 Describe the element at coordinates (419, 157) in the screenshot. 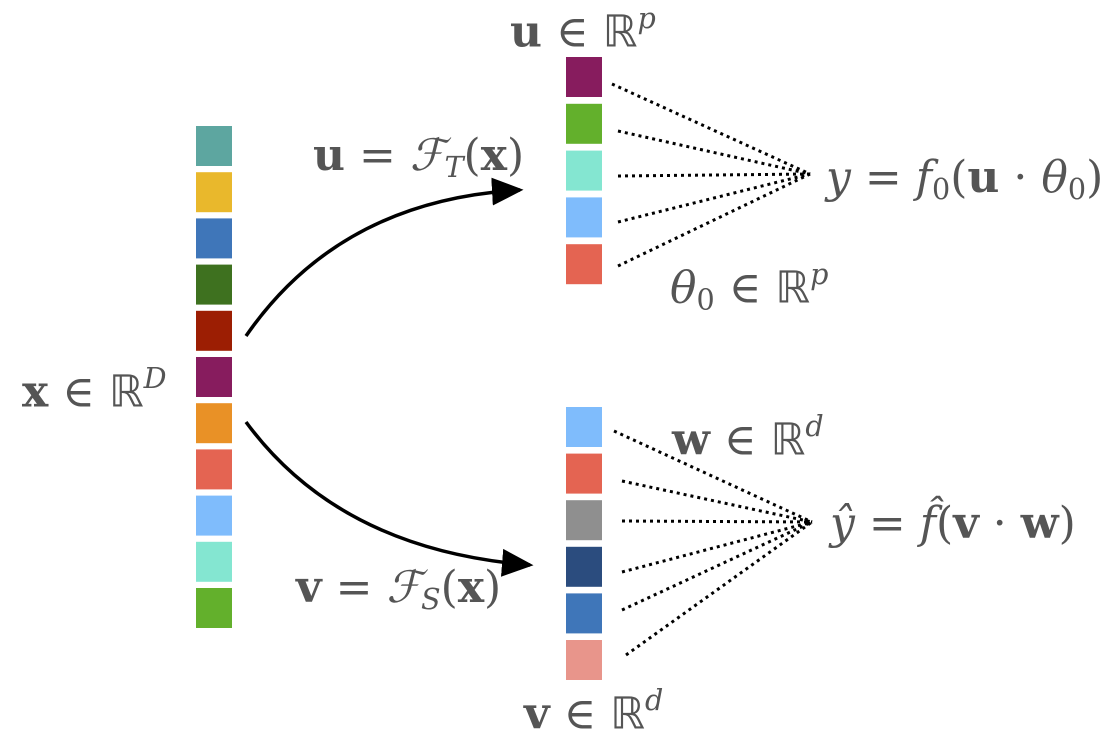

I see `teacher-map-label: u = ℱT(x)` at that location.